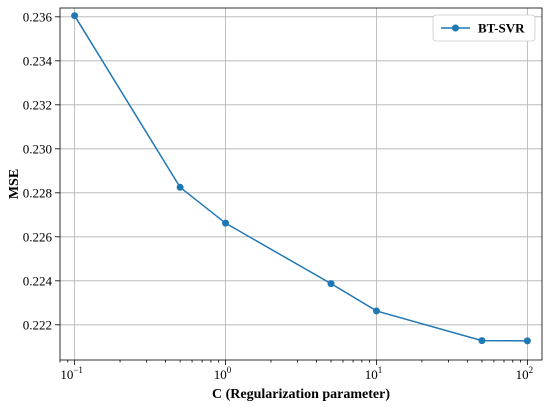 This screenshot has height=407, width=550. What do you see at coordinates (455, 28) in the screenshot?
I see `legend-marker` at bounding box center [455, 28].